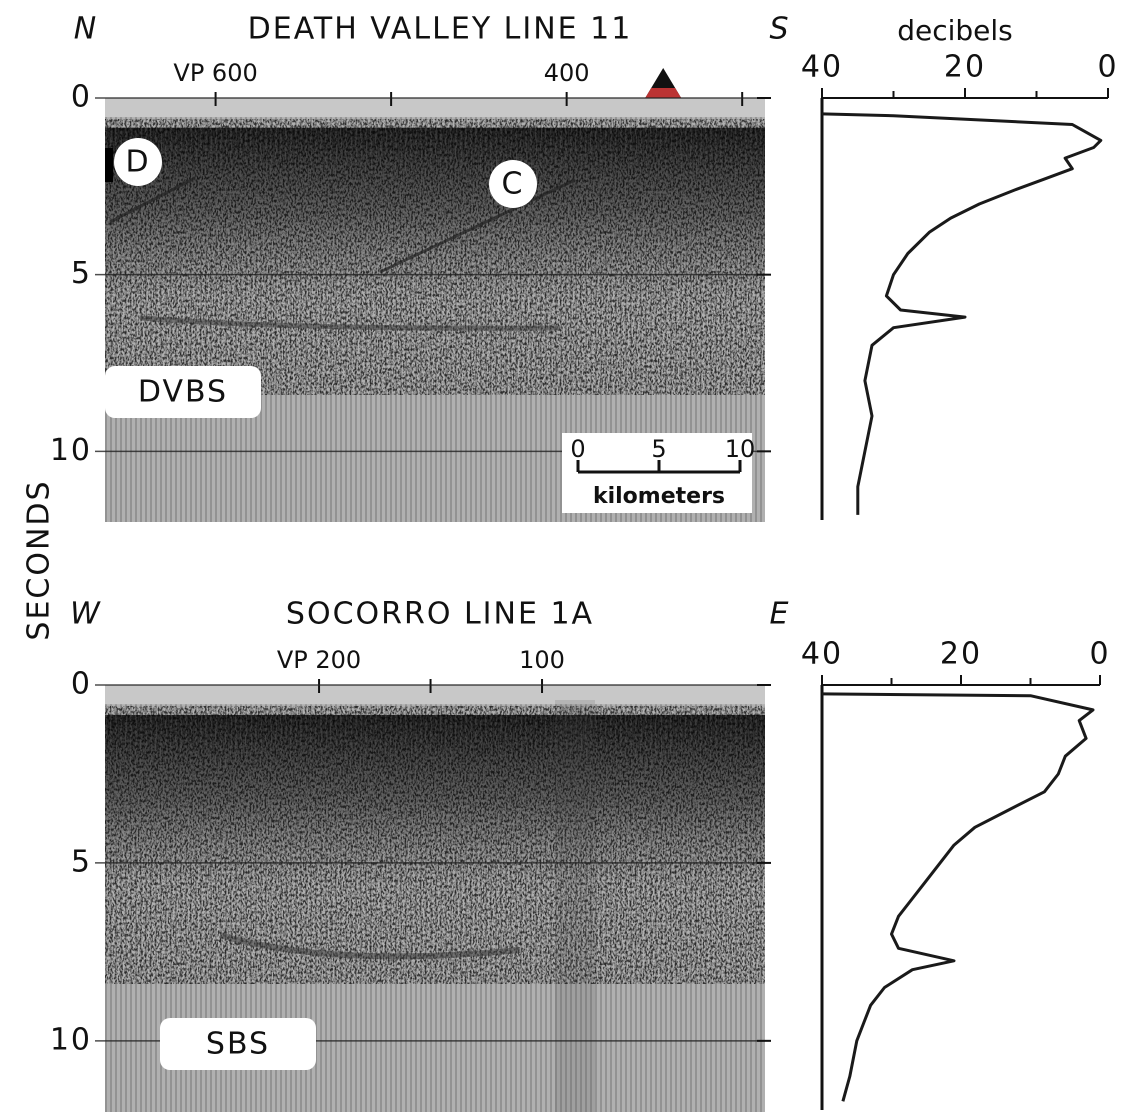  I want to click on x-axis-label: decibels, so click(955, 30).